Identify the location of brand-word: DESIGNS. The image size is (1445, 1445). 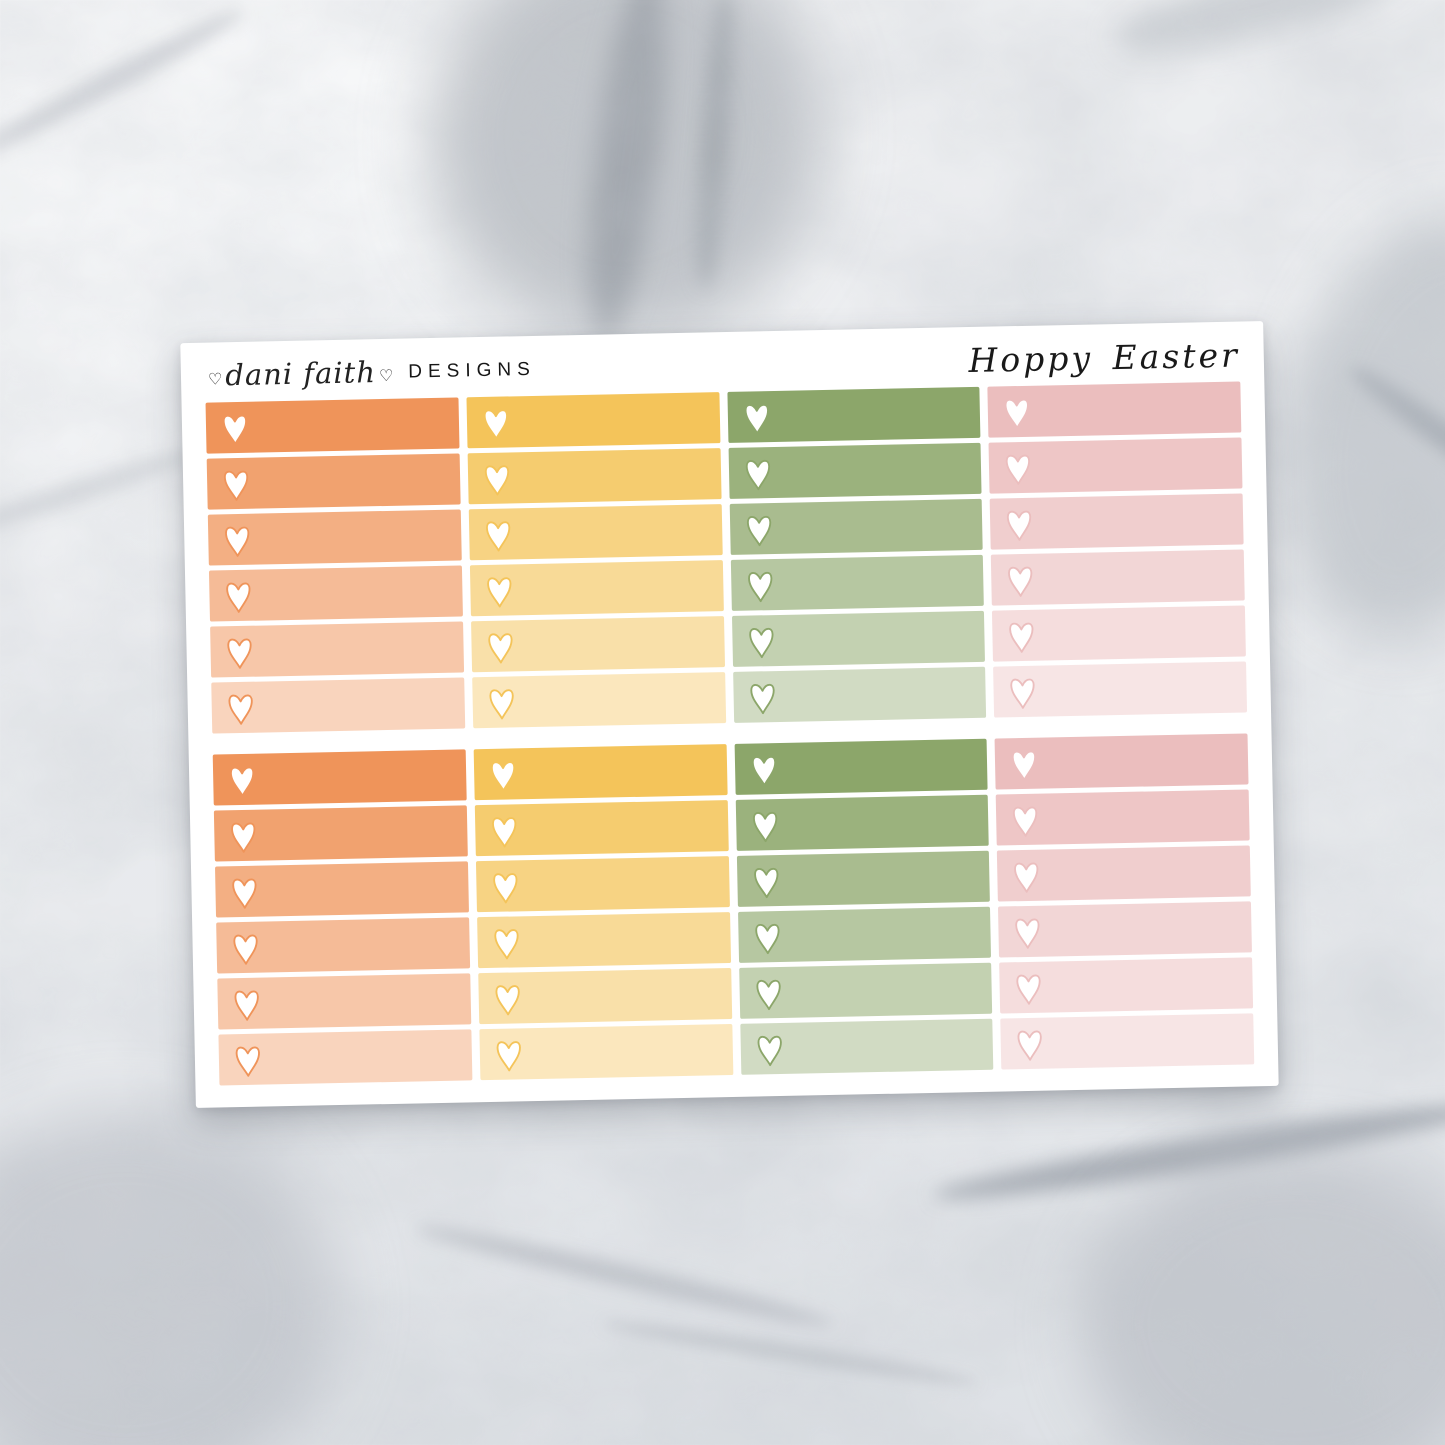
(472, 370).